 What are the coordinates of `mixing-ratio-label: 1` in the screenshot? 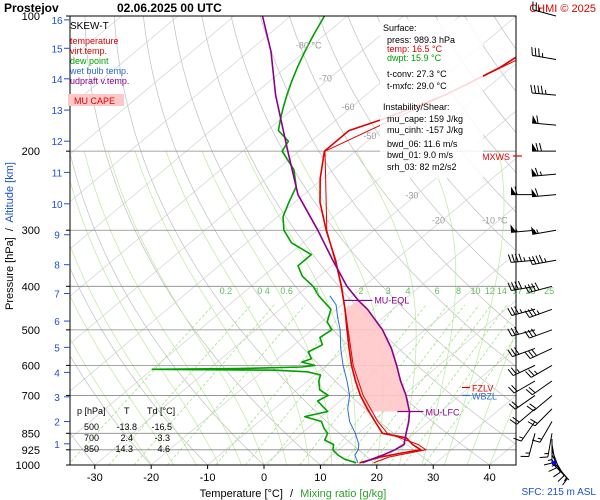 It's located at (317, 291).